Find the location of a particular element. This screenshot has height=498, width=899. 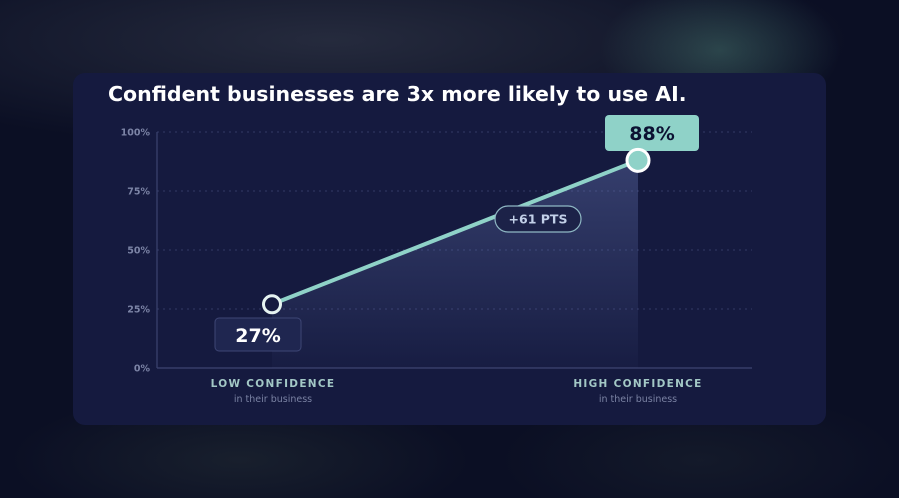

y-tick-label: 25% is located at coordinates (138, 310).